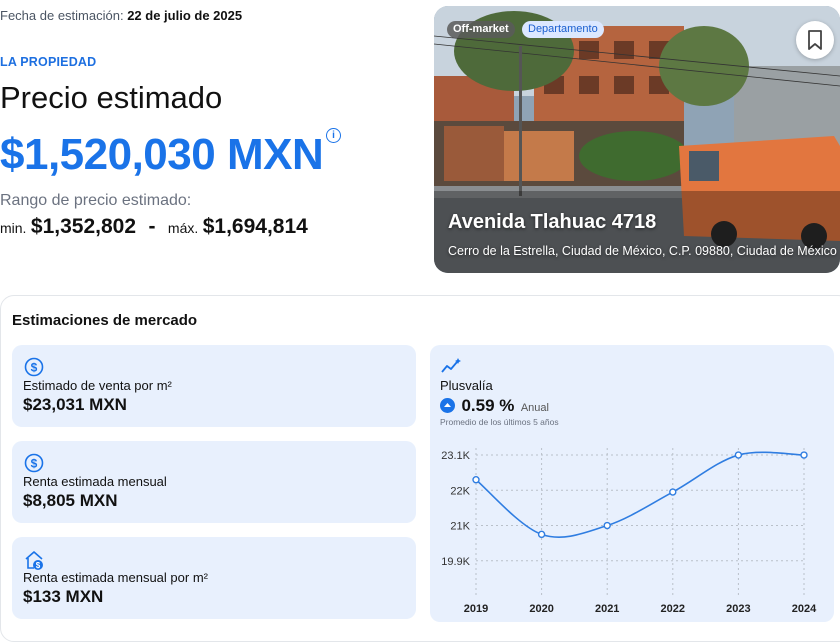  What do you see at coordinates (455, 456) in the screenshot?
I see `y-tick-label: 23.1K` at bounding box center [455, 456].